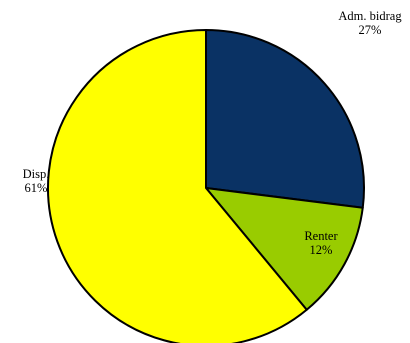 The height and width of the screenshot is (343, 410). I want to click on pie-label-disp: Disp. 61%, so click(36, 181).